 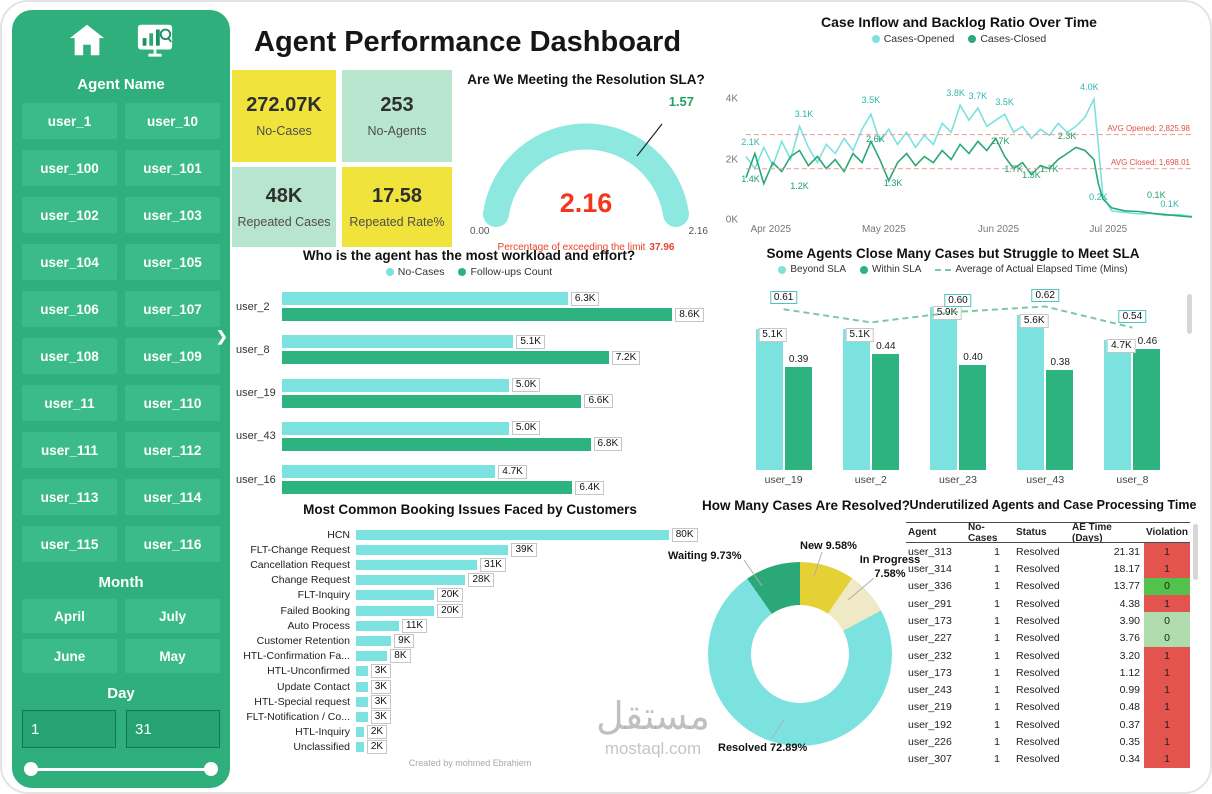 I want to click on sidebar-collapse-icon: ❯, so click(x=222, y=336).